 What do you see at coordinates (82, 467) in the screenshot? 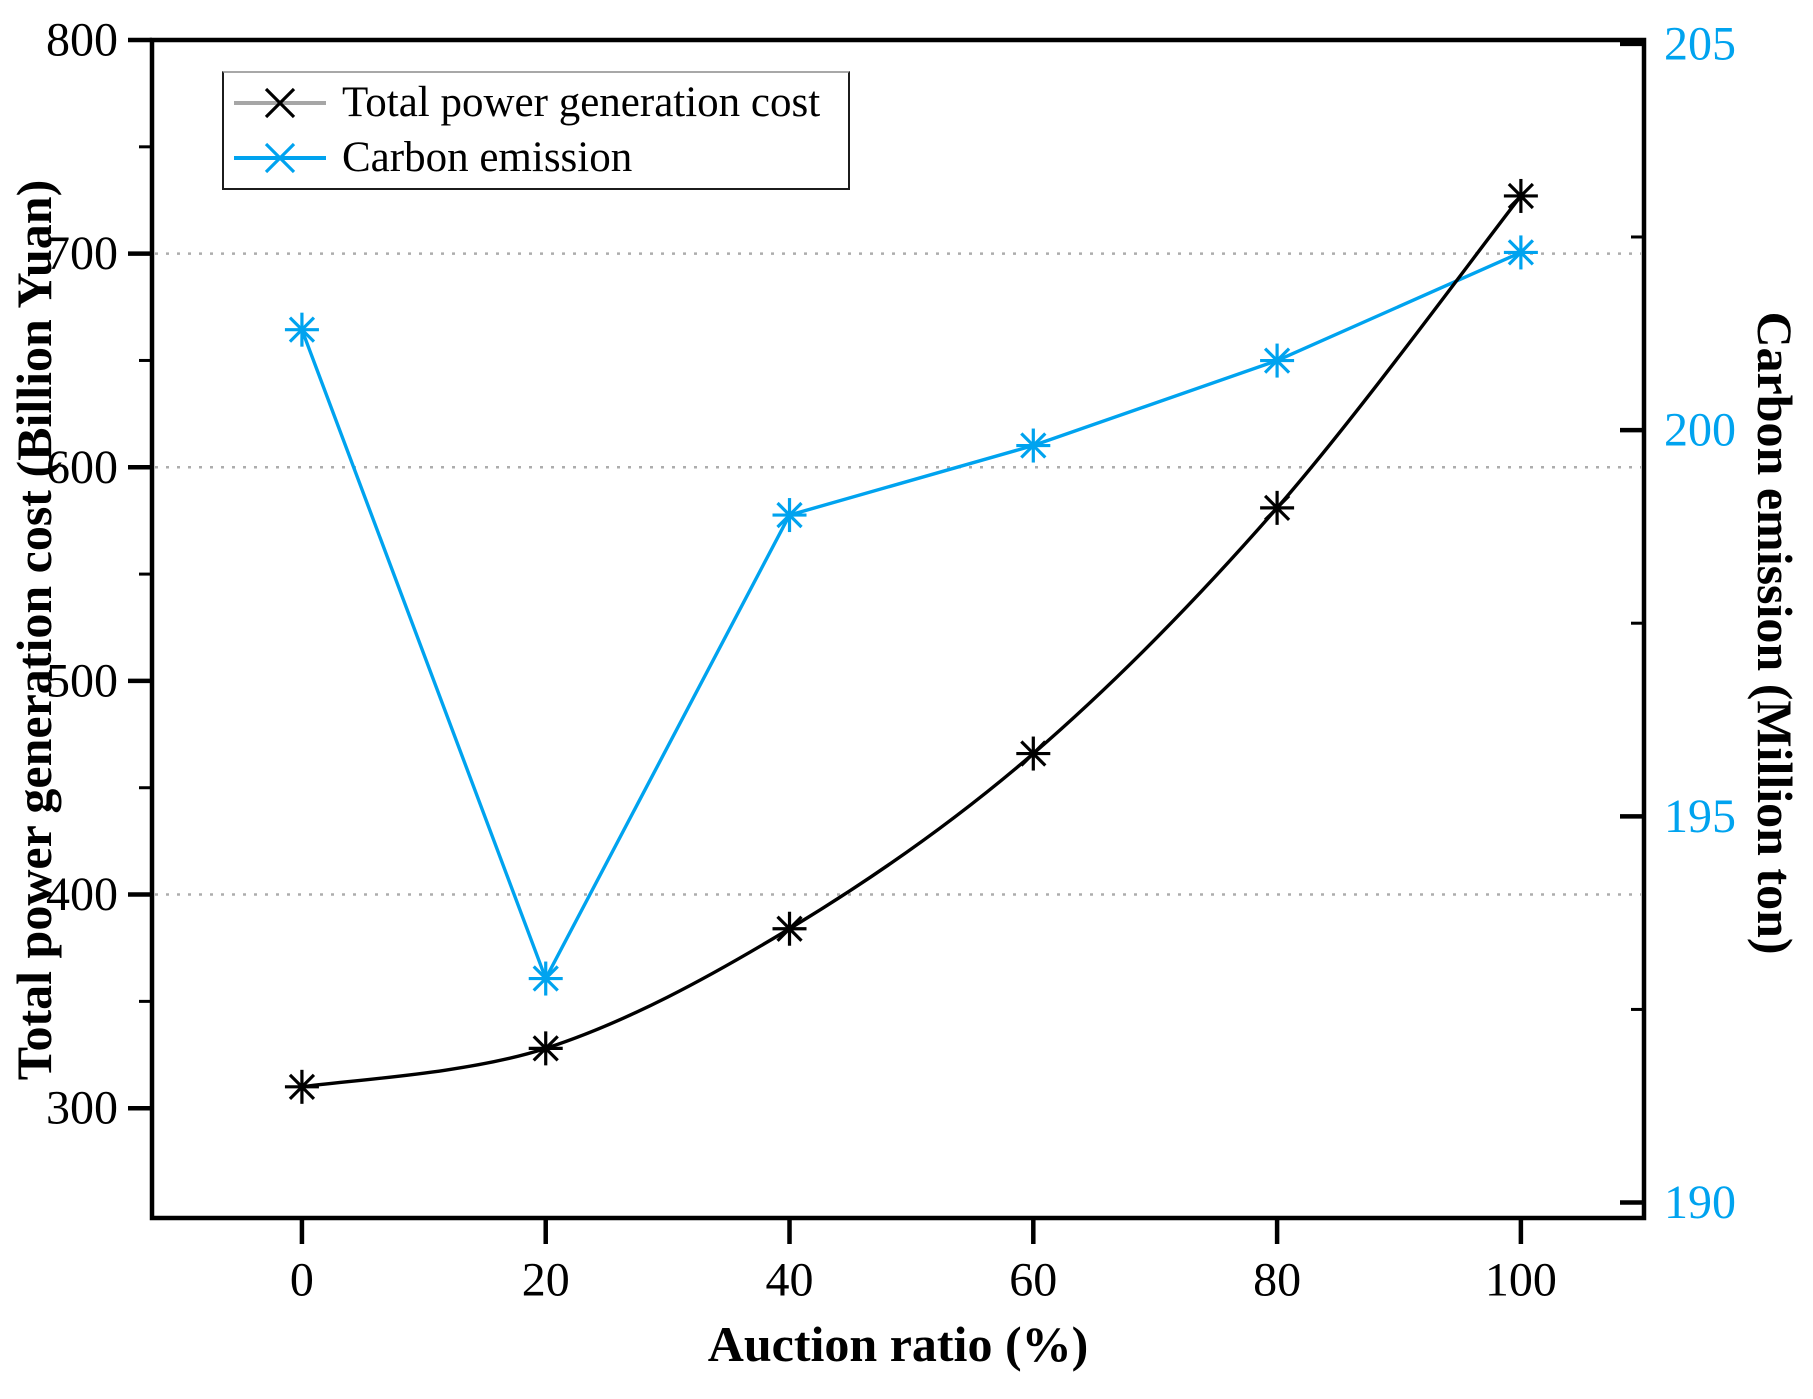
I see `svg-text: 600` at bounding box center [82, 467].